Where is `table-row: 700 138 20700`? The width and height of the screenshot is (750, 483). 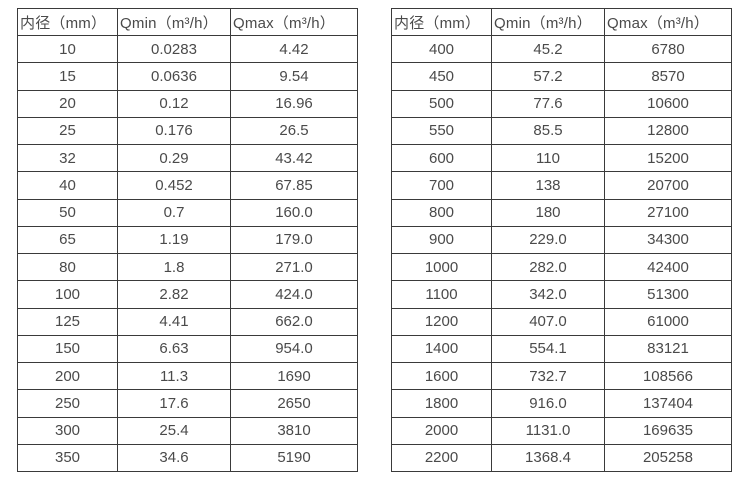
table-row: 700 138 20700 is located at coordinates (561, 185).